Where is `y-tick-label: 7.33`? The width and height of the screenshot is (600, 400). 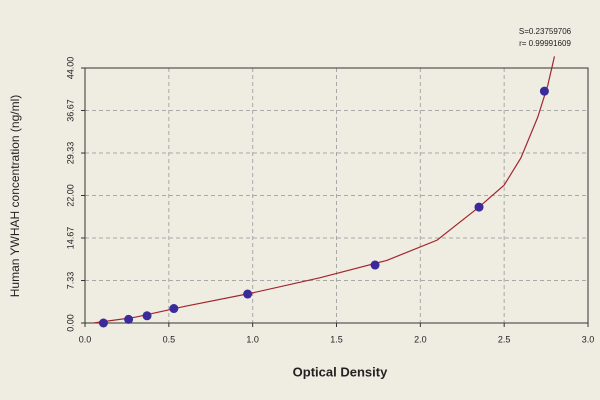 y-tick-label: 7.33 is located at coordinates (70, 281).